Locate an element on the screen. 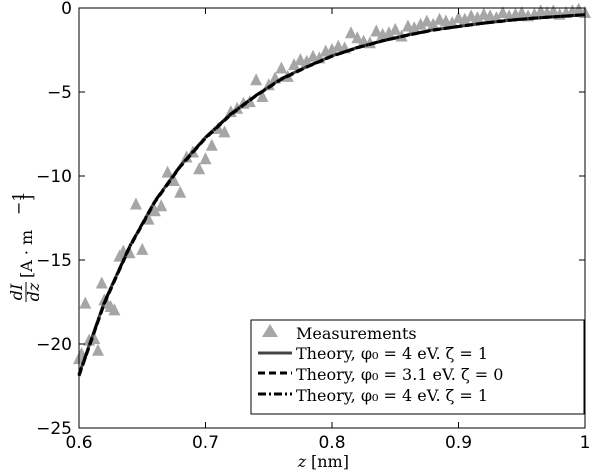 The image size is (593, 473). legend-label-theory-dashed: Theory, φ₀ = 3.1 eV. ζ = 0 is located at coordinates (399, 374).